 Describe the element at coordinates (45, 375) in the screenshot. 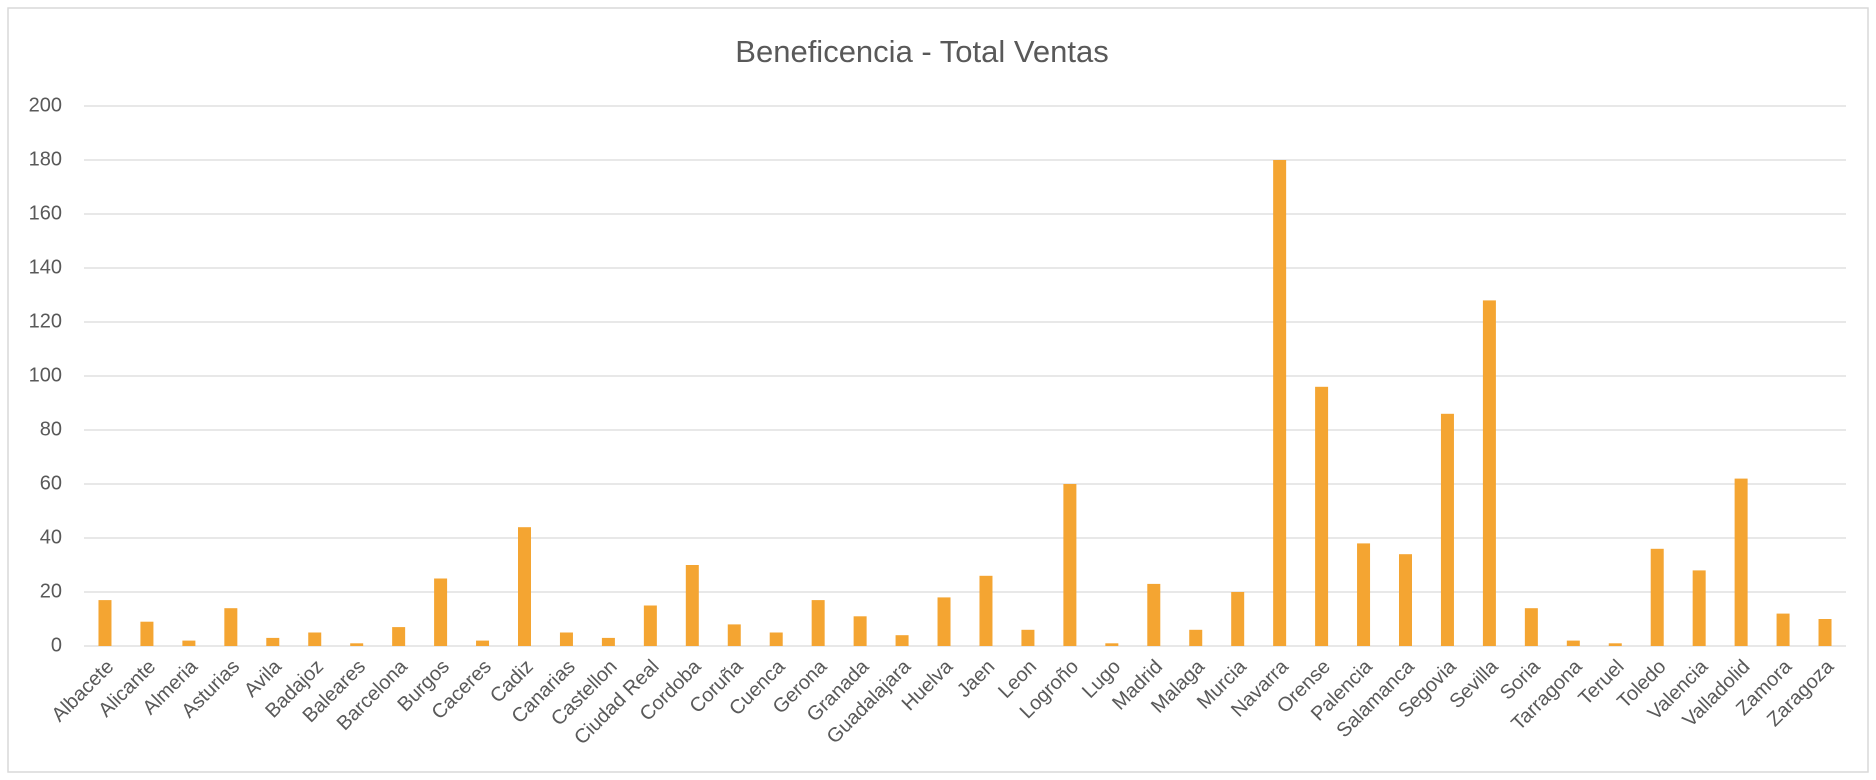

I see `y-tick-label: 100` at that location.